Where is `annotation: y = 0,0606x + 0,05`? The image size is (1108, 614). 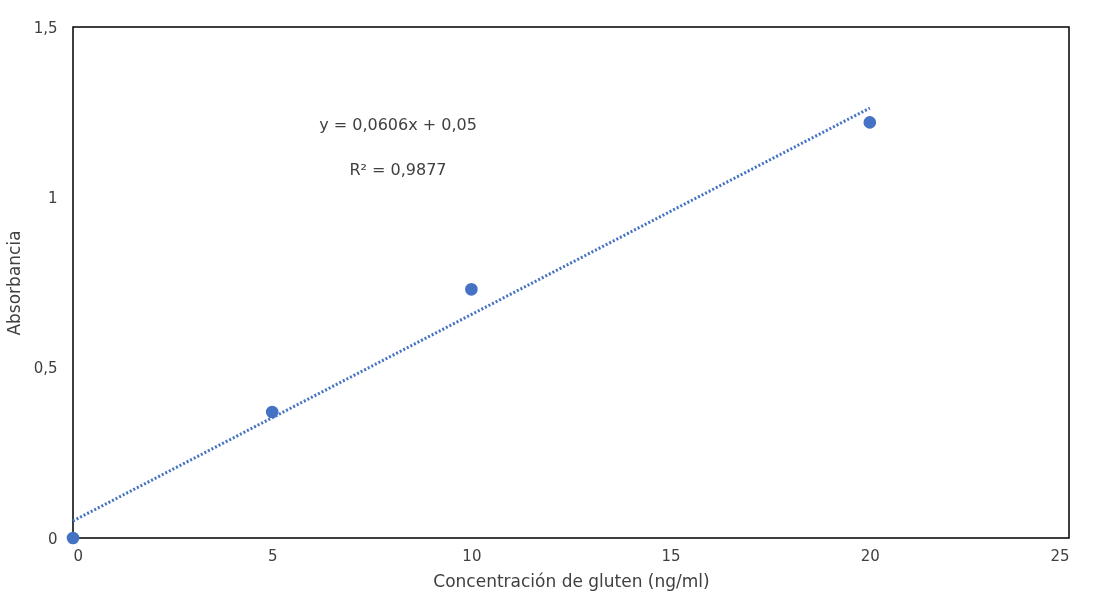
annotation: y = 0,0606x + 0,05 is located at coordinates (398, 124).